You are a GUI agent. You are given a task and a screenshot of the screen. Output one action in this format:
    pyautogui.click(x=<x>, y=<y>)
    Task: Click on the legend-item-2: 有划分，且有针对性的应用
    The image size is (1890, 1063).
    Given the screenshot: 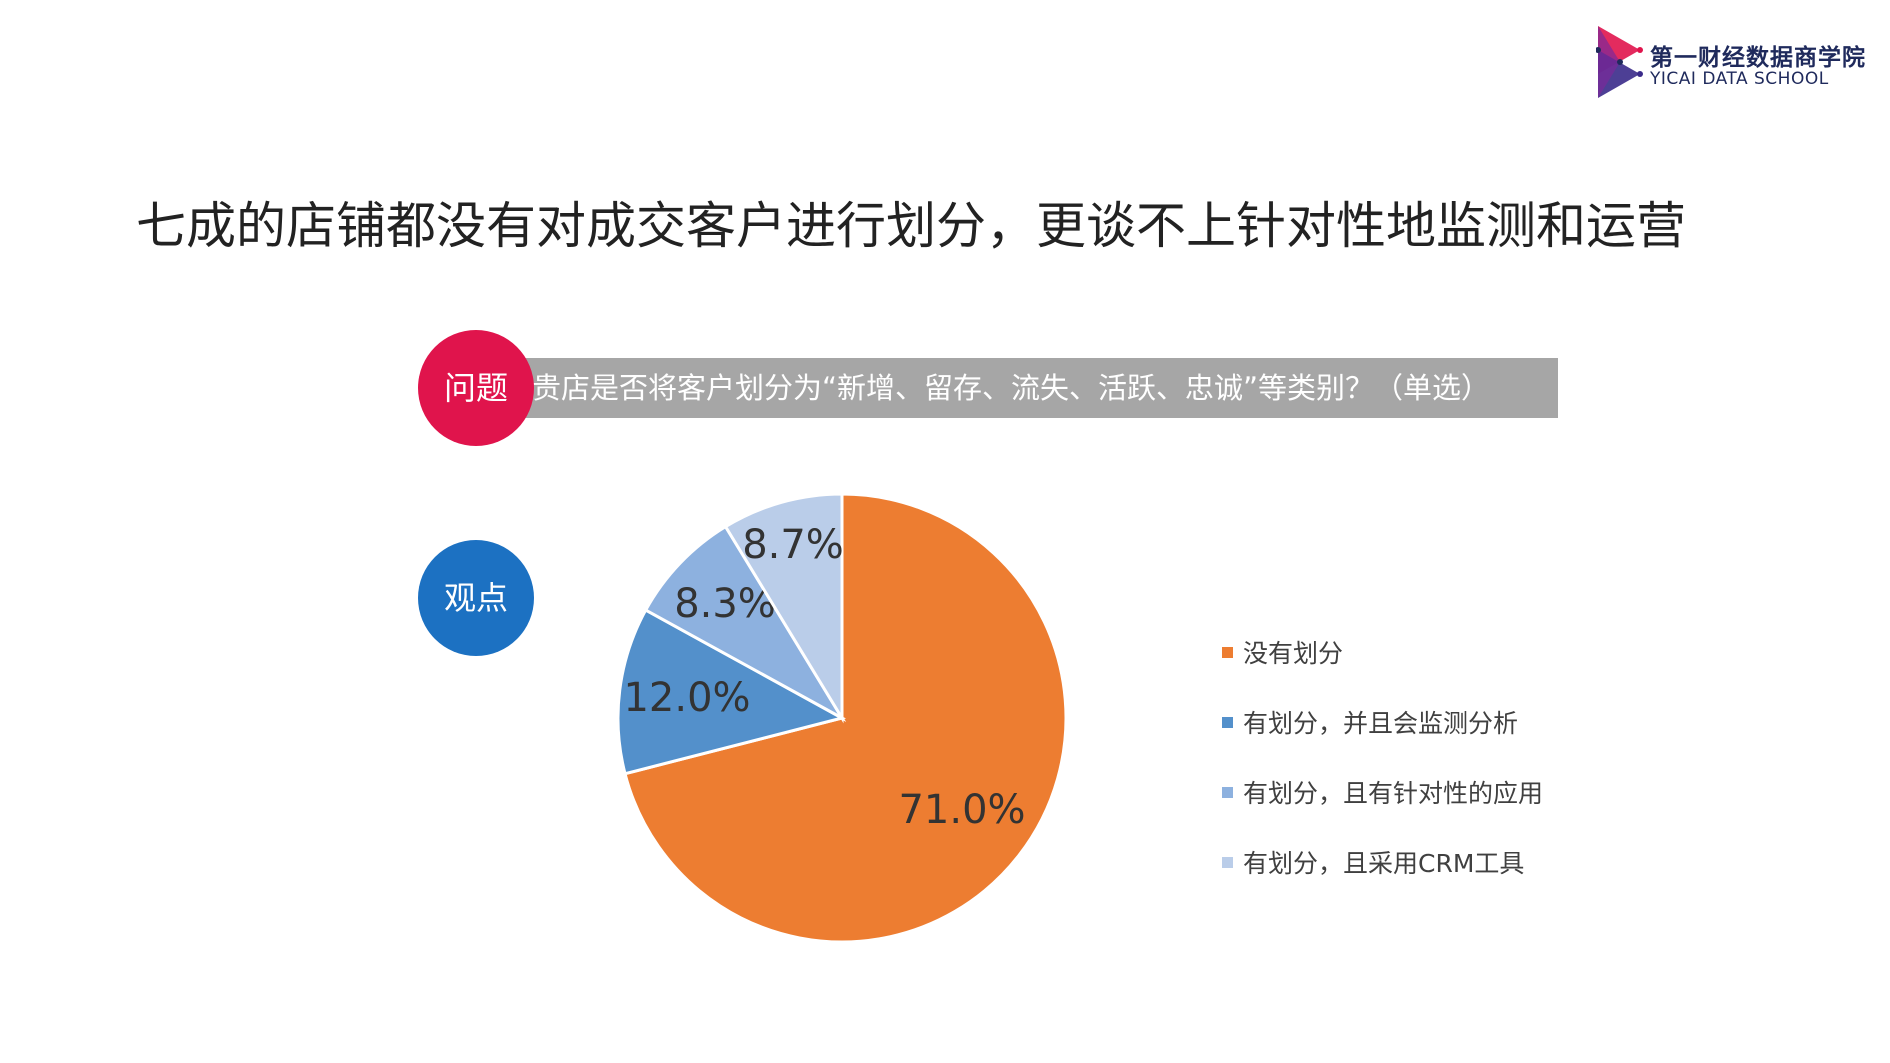 What is the action you would take?
    pyautogui.click(x=1382, y=807)
    